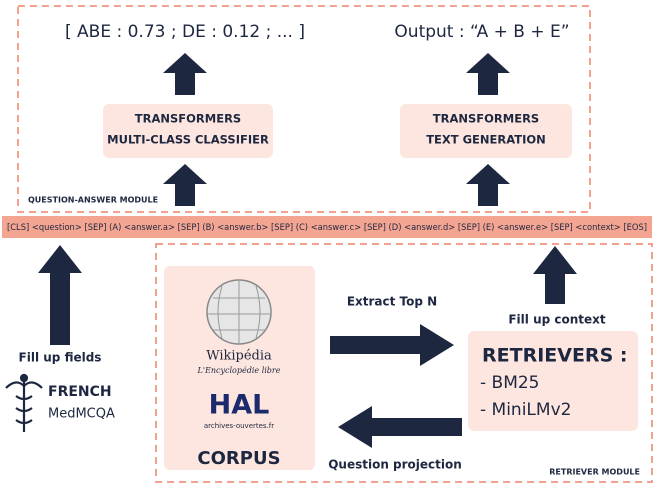 This screenshot has height=486, width=654. What do you see at coordinates (239, 426) in the screenshot?
I see `hal-tagline: archives-ouvertes.fr` at bounding box center [239, 426].